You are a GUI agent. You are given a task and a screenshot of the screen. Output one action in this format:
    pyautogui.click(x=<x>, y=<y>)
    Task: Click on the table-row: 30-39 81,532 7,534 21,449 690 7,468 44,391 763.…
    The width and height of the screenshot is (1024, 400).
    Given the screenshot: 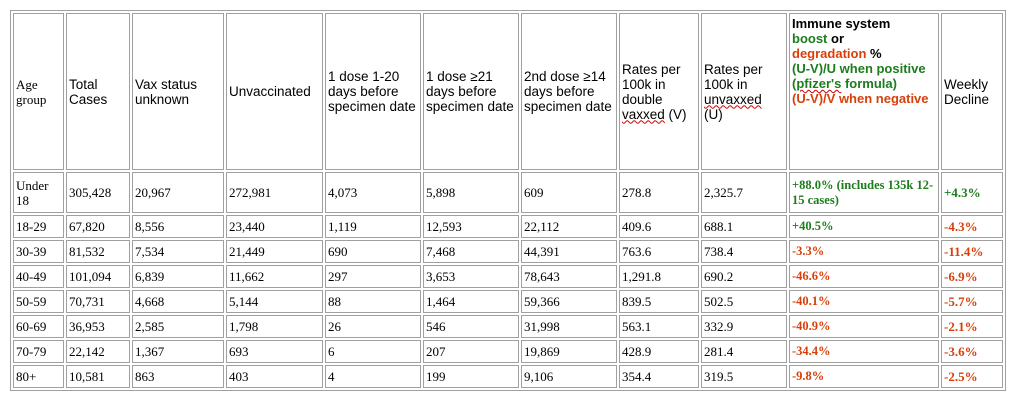 What is the action you would take?
    pyautogui.click(x=508, y=251)
    